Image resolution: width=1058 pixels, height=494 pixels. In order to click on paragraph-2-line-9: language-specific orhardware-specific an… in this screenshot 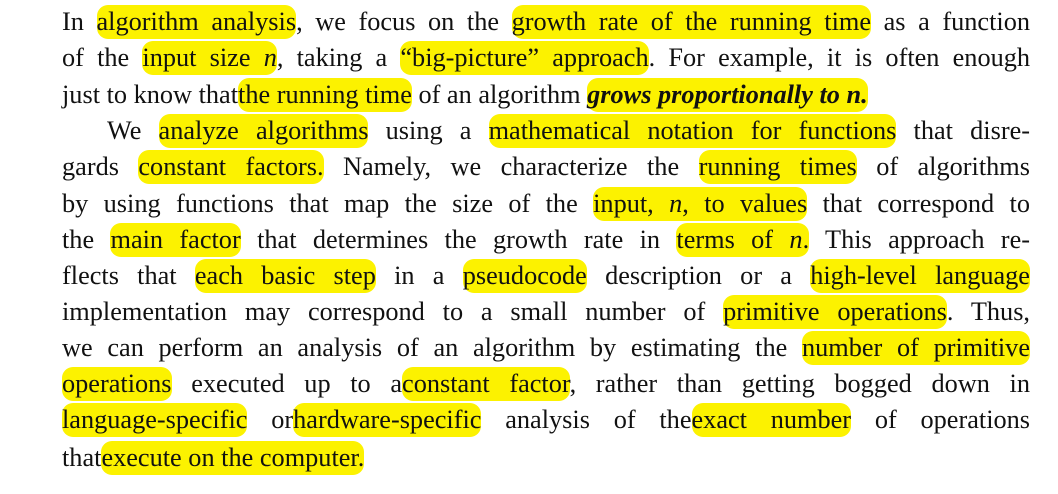, I will do `click(546, 420)`.